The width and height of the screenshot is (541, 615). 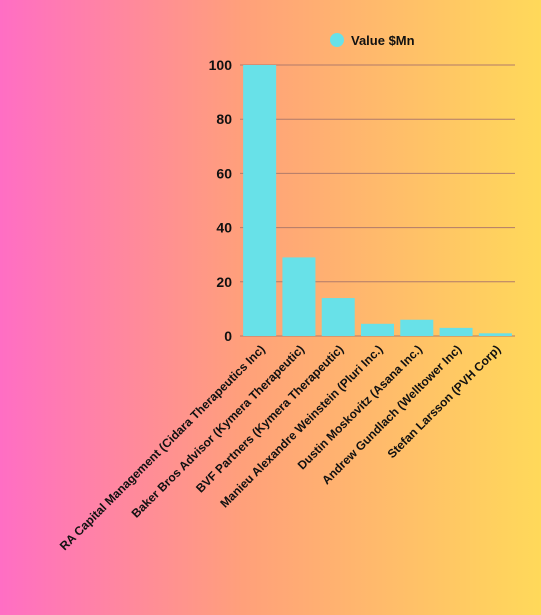 What do you see at coordinates (224, 228) in the screenshot?
I see `y-tick-label: 40` at bounding box center [224, 228].